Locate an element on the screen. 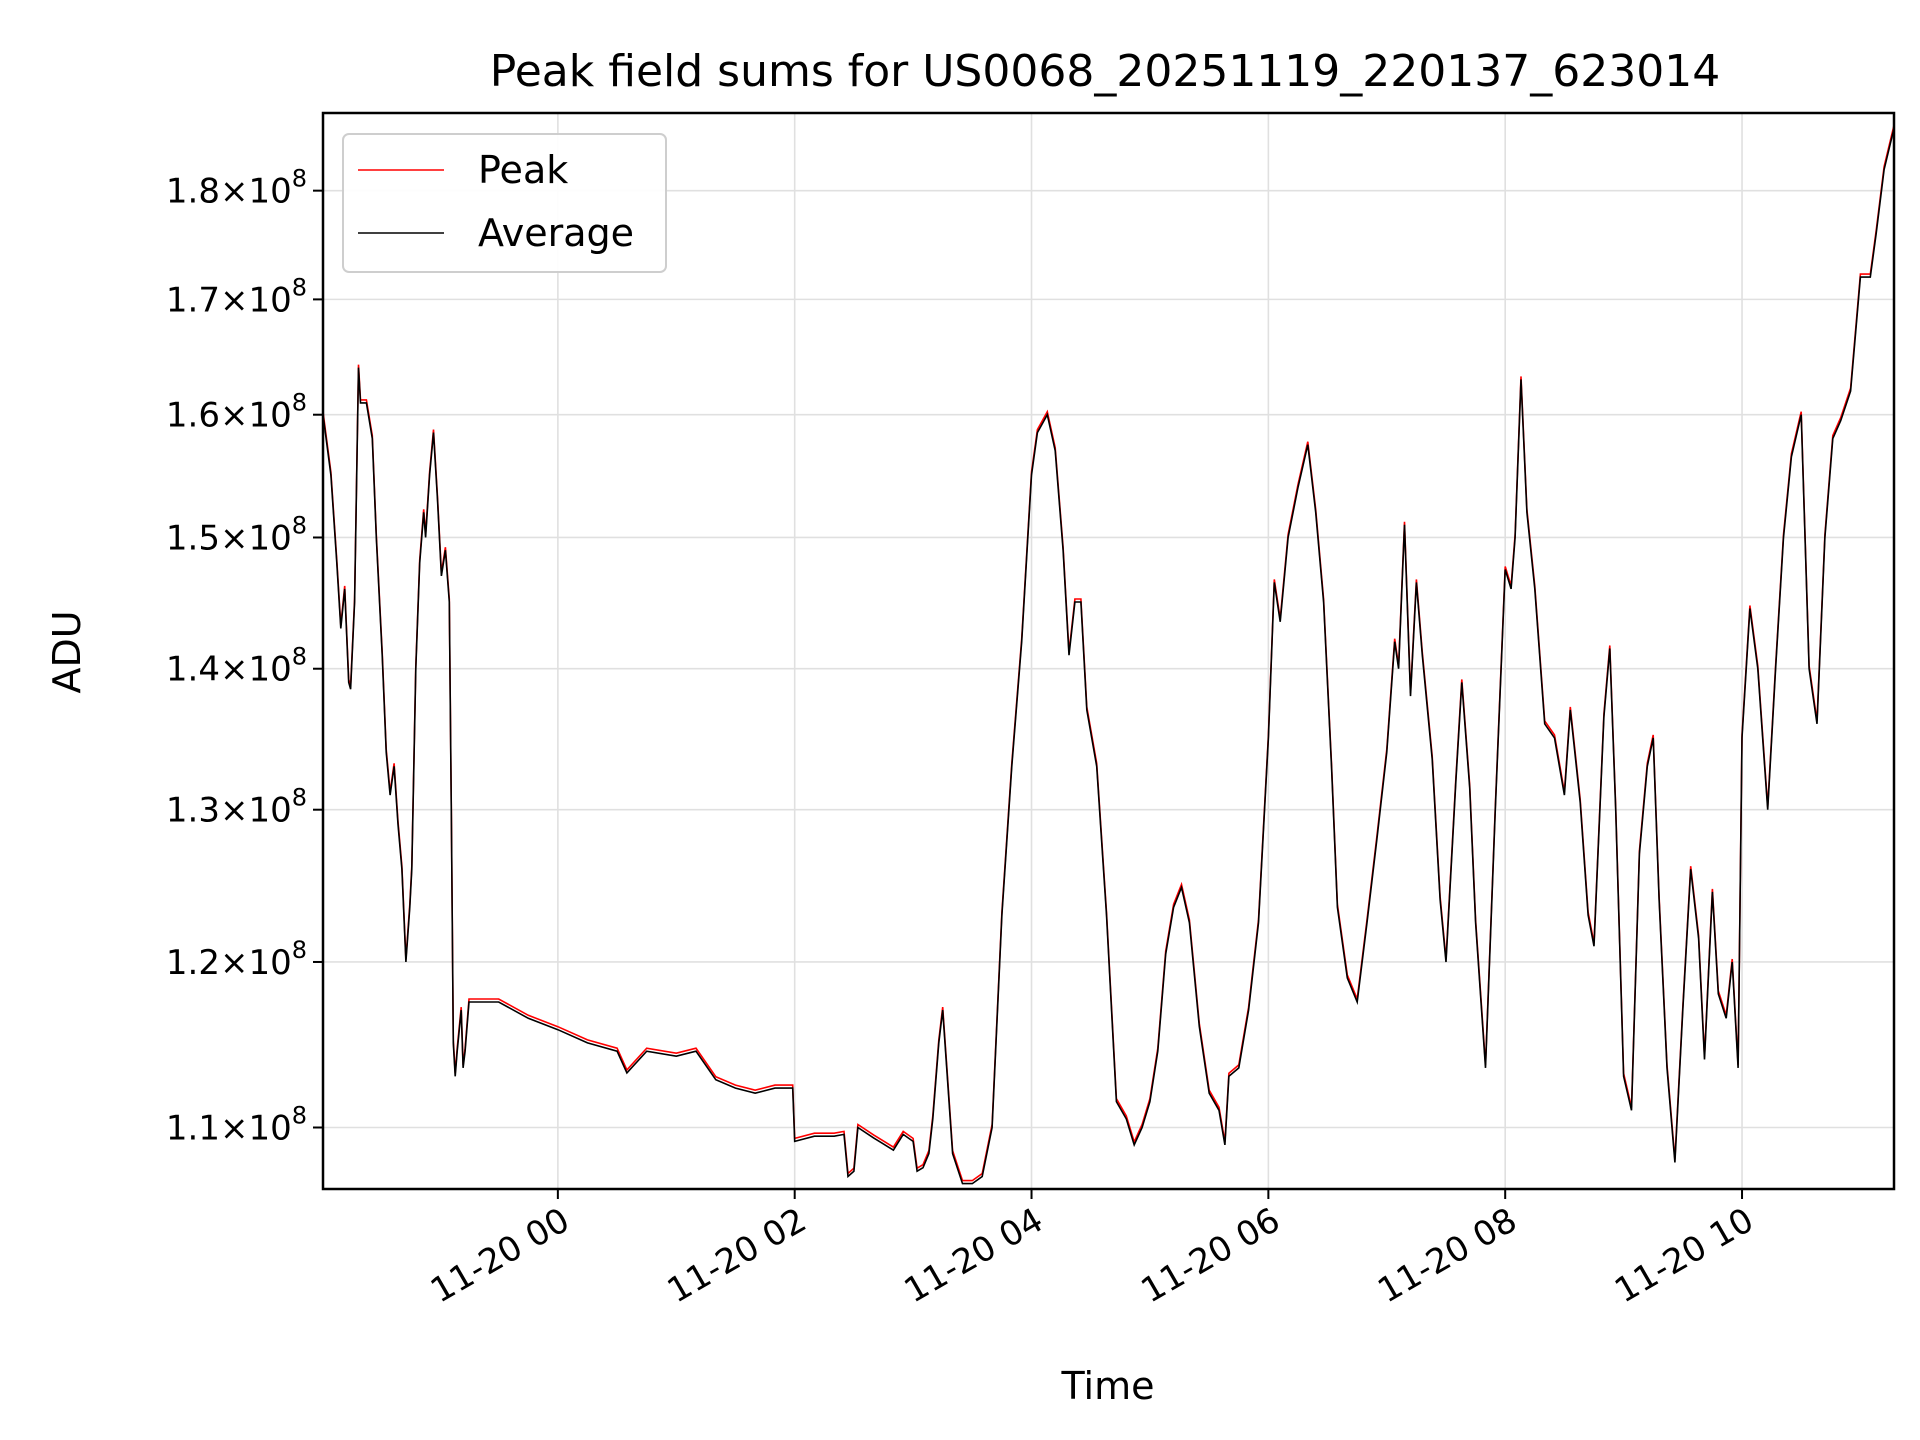 This screenshot has width=1920, height=1440. y-tick-label: 1.8×10⁸ is located at coordinates (236, 188).